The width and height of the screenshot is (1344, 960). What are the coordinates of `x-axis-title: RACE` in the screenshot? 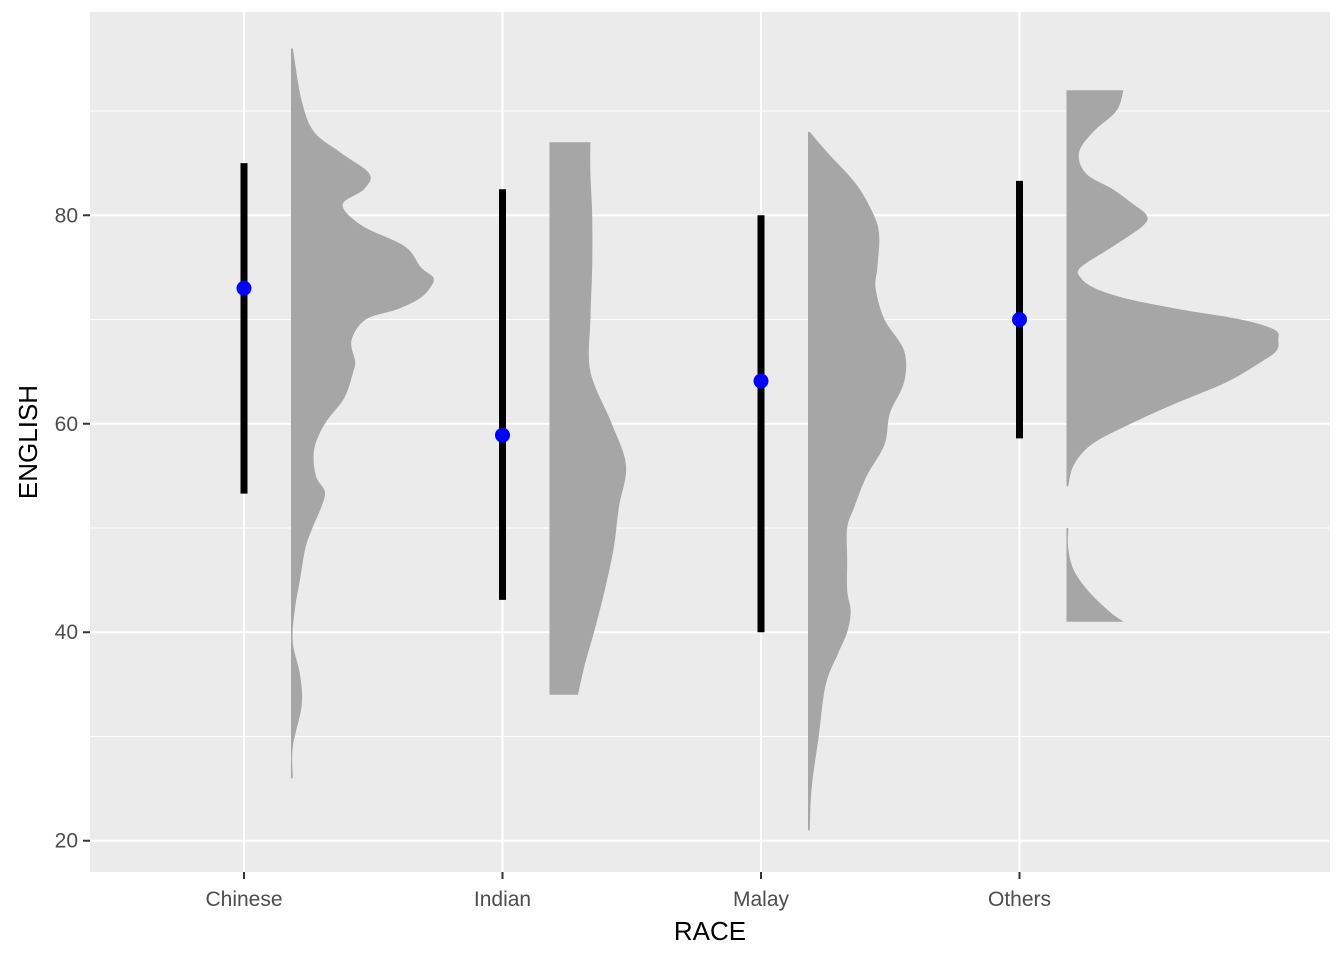 It's located at (710, 931).